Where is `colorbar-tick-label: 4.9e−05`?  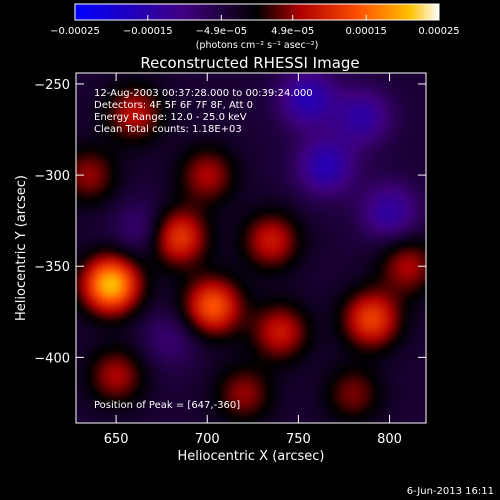 colorbar-tick-label: 4.9e−05 is located at coordinates (292, 31).